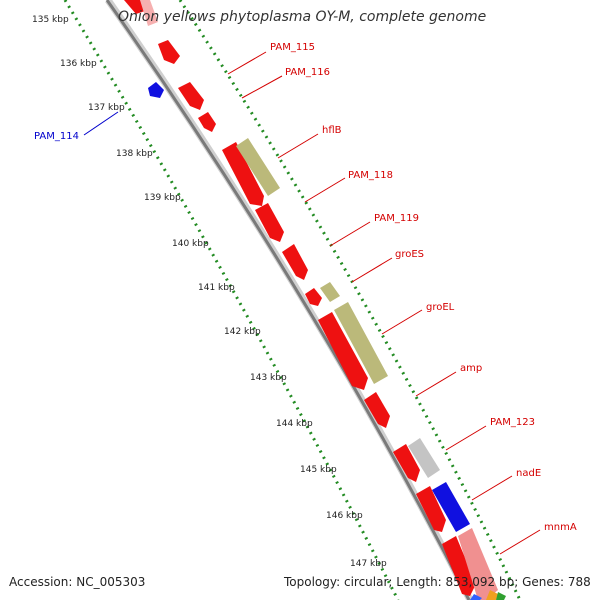 This screenshot has width=600, height=600. What do you see at coordinates (372, 270) in the screenshot?
I see `leader-line-groes` at bounding box center [372, 270].